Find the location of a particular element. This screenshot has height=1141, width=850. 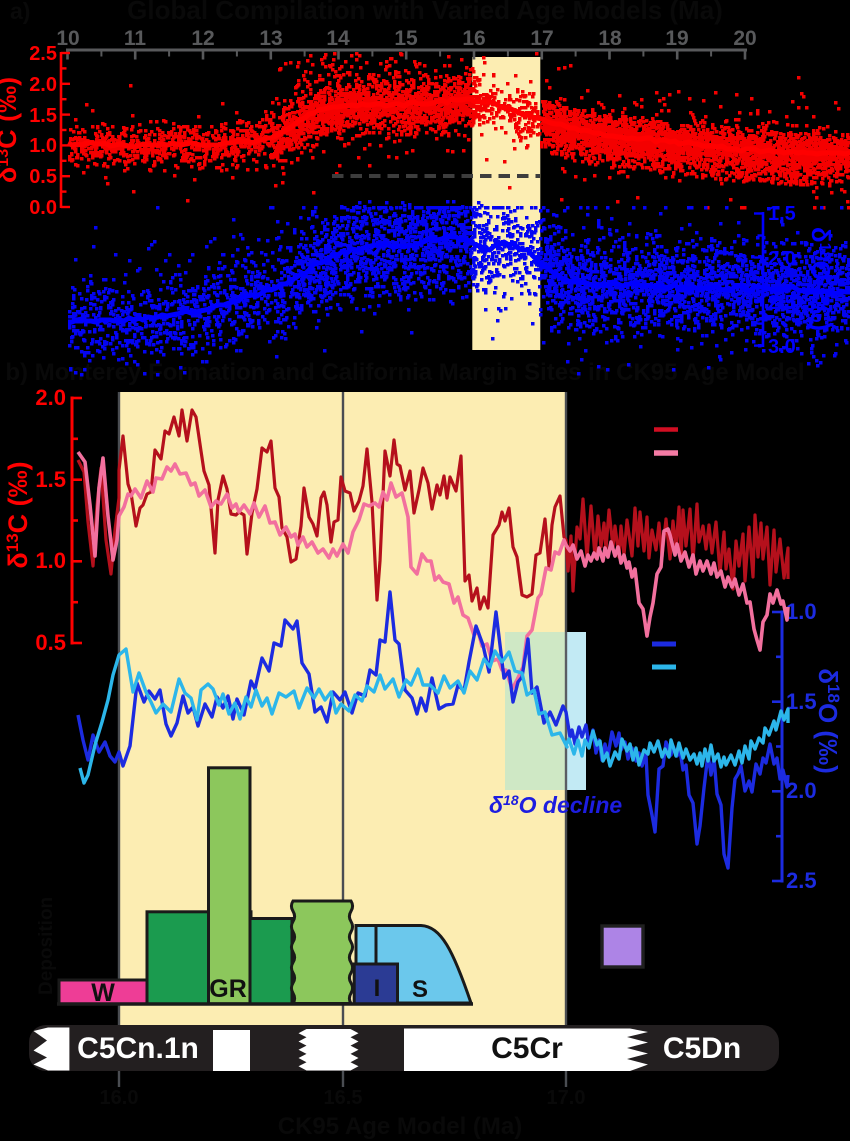

svg-text: 20 is located at coordinates (744, 38).